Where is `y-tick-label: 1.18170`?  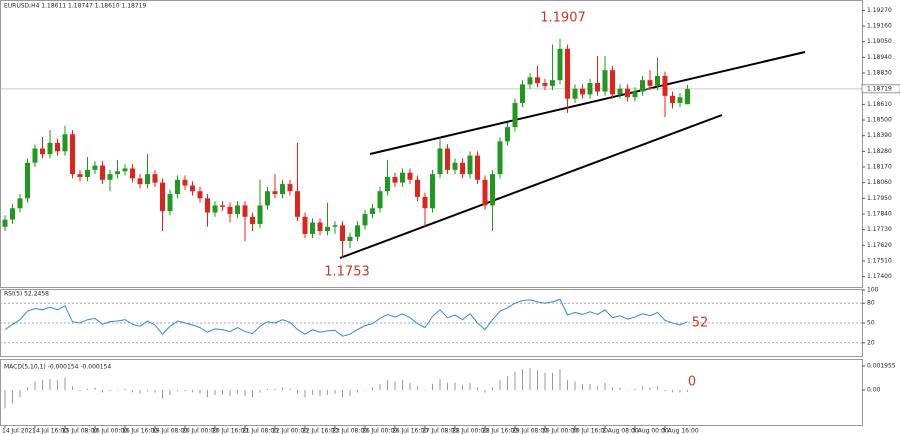 y-tick-label: 1.18170 is located at coordinates (879, 166).